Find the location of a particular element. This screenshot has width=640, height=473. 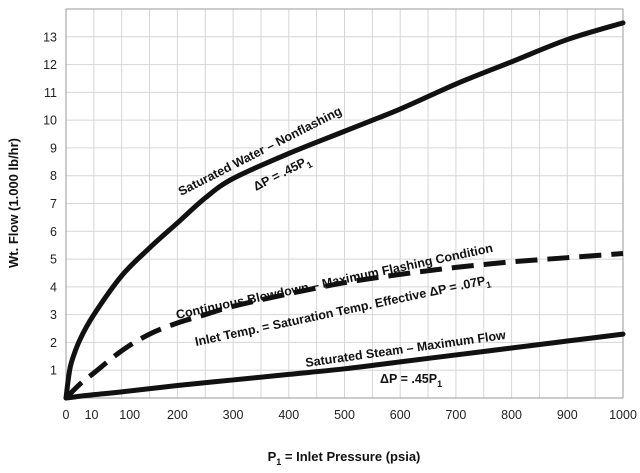

x-axis-title: P1 = Inlet Pressure (psia) is located at coordinates (344, 458).